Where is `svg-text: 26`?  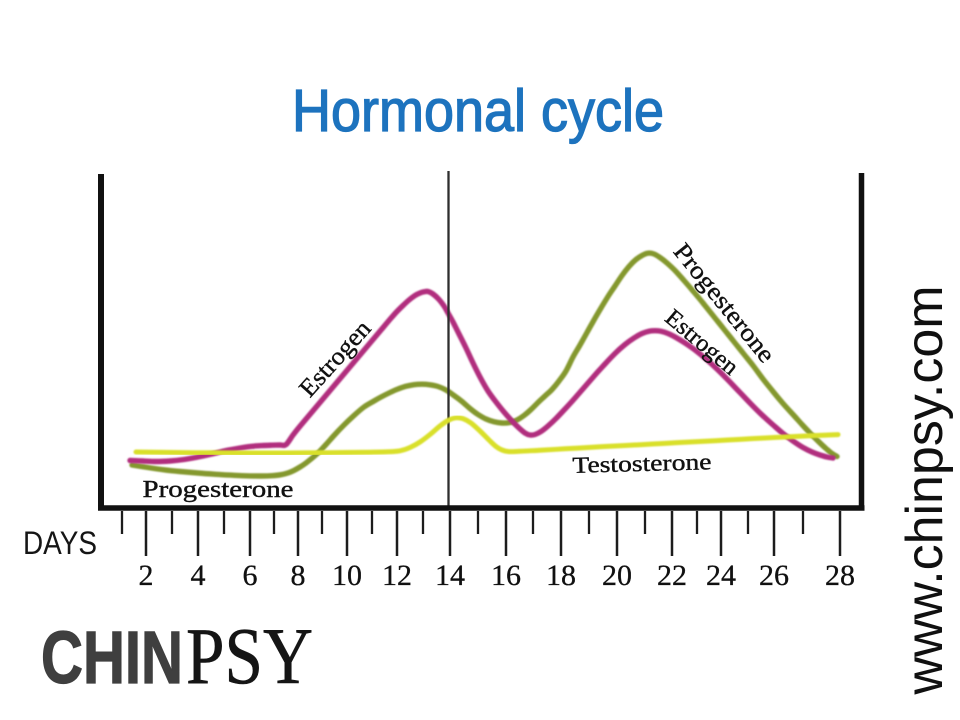 svg-text: 26 is located at coordinates (774, 575).